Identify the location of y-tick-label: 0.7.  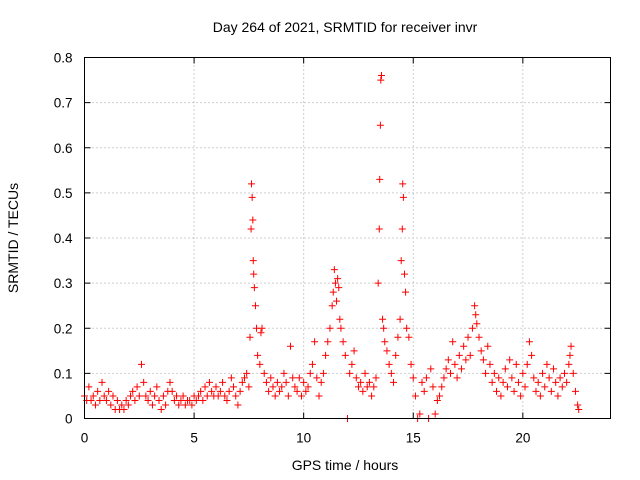
(63, 103).